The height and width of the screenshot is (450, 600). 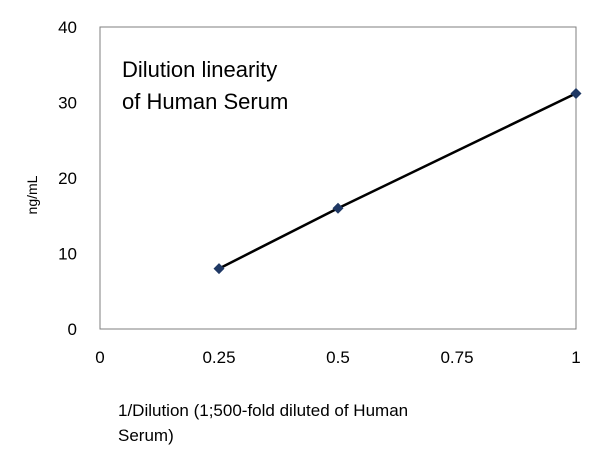 I want to click on y-tick-label: 30, so click(x=67, y=103).